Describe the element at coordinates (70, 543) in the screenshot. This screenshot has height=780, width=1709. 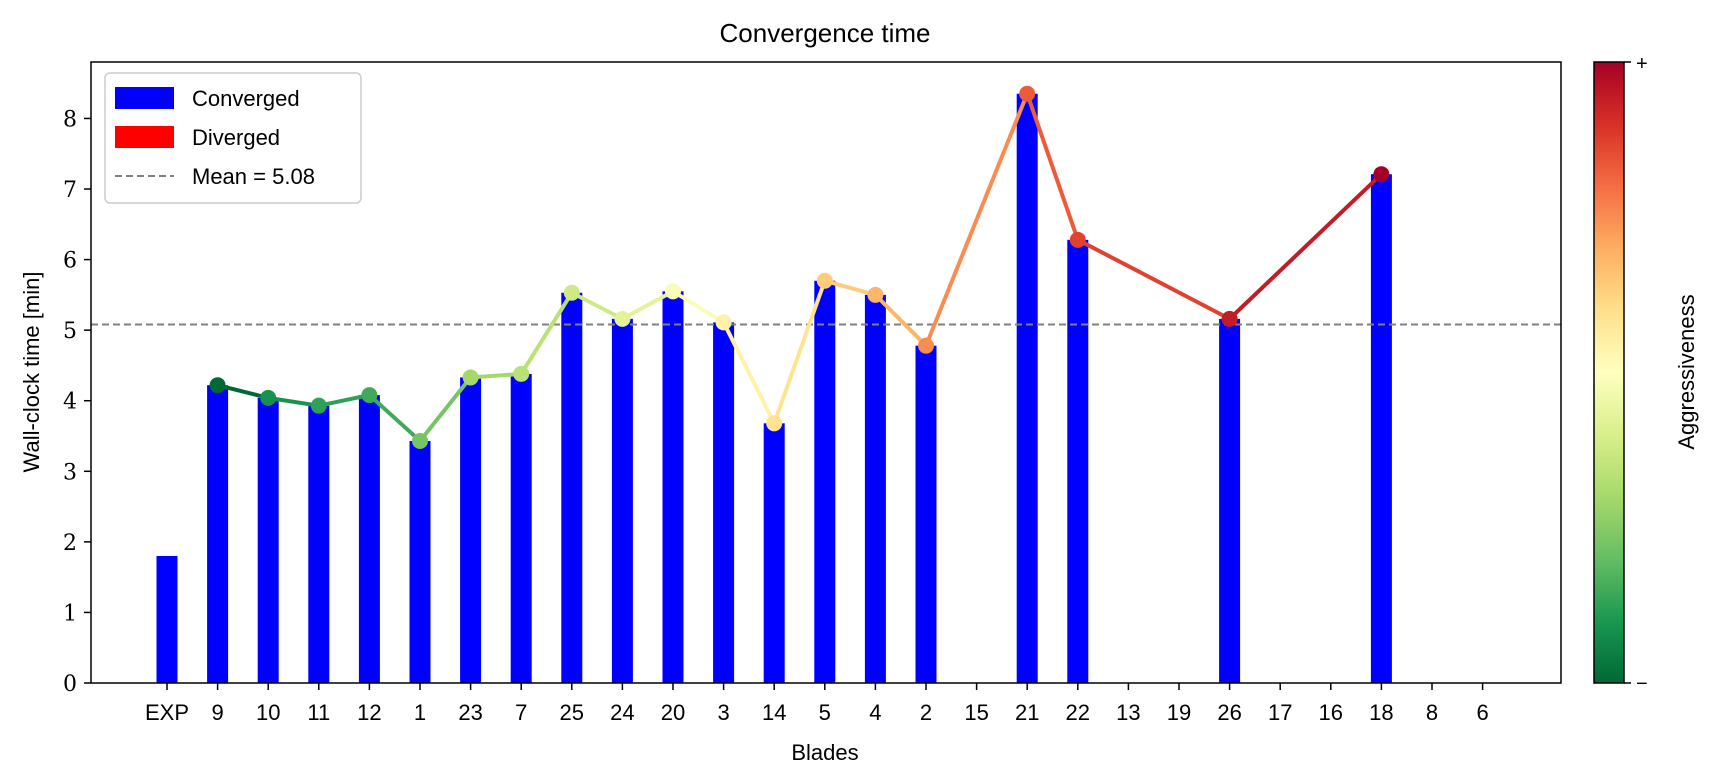
I see `y-tick-label: 2` at that location.